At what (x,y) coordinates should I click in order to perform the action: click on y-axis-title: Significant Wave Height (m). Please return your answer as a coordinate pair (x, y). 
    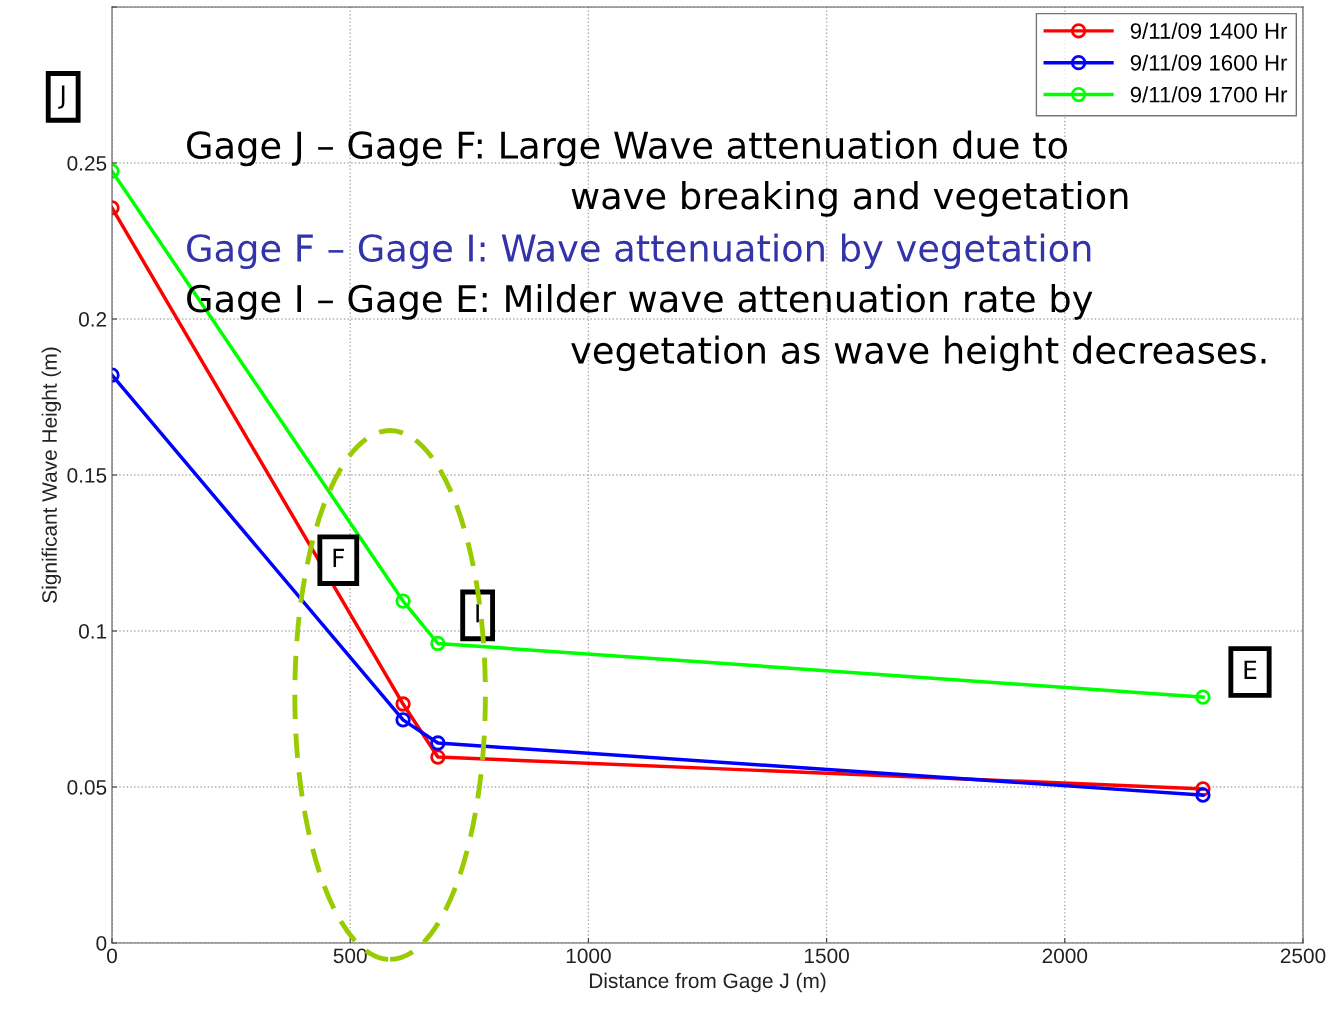
    Looking at the image, I should click on (51, 475).